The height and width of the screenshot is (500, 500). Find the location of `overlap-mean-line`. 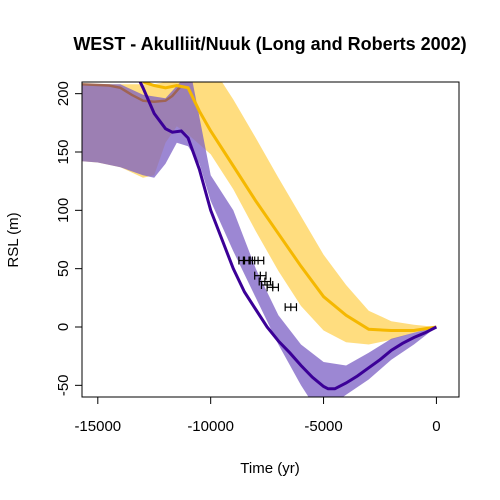

overlap-mean-line is located at coordinates (132, 93).